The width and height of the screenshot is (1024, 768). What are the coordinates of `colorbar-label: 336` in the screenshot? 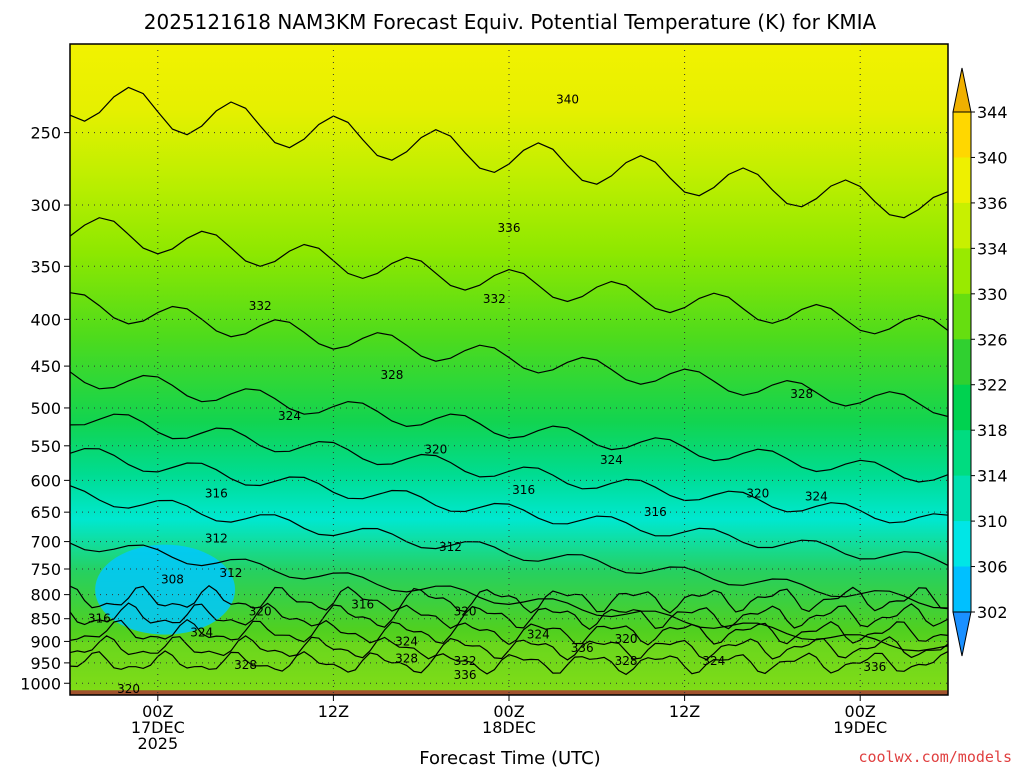 It's located at (992, 203).